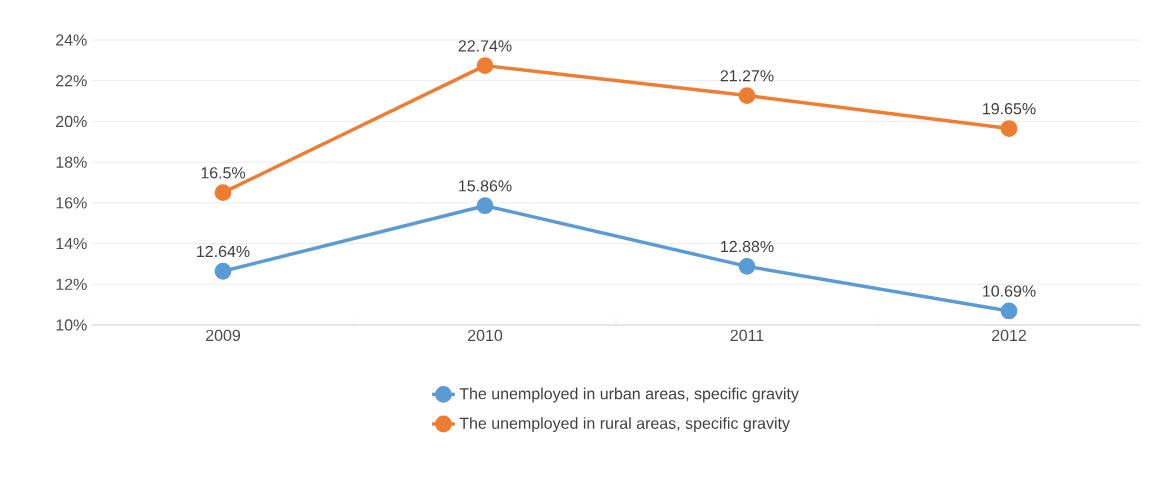  What do you see at coordinates (71, 40) in the screenshot?
I see `y-tick-label: 24%` at bounding box center [71, 40].